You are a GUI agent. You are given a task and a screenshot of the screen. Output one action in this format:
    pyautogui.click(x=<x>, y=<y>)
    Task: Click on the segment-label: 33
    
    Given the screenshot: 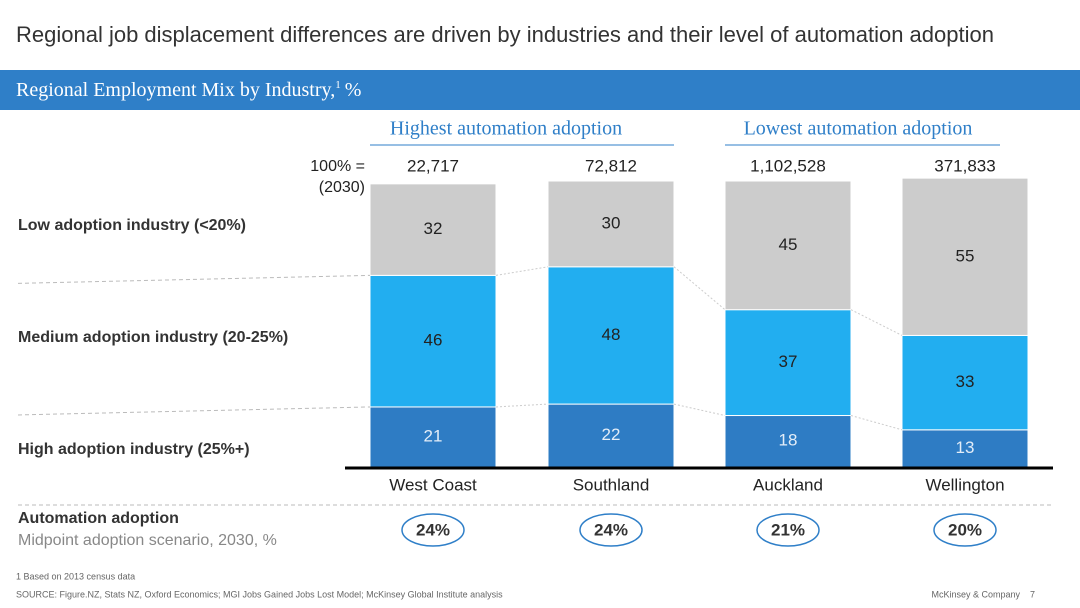 What is the action you would take?
    pyautogui.click(x=965, y=381)
    